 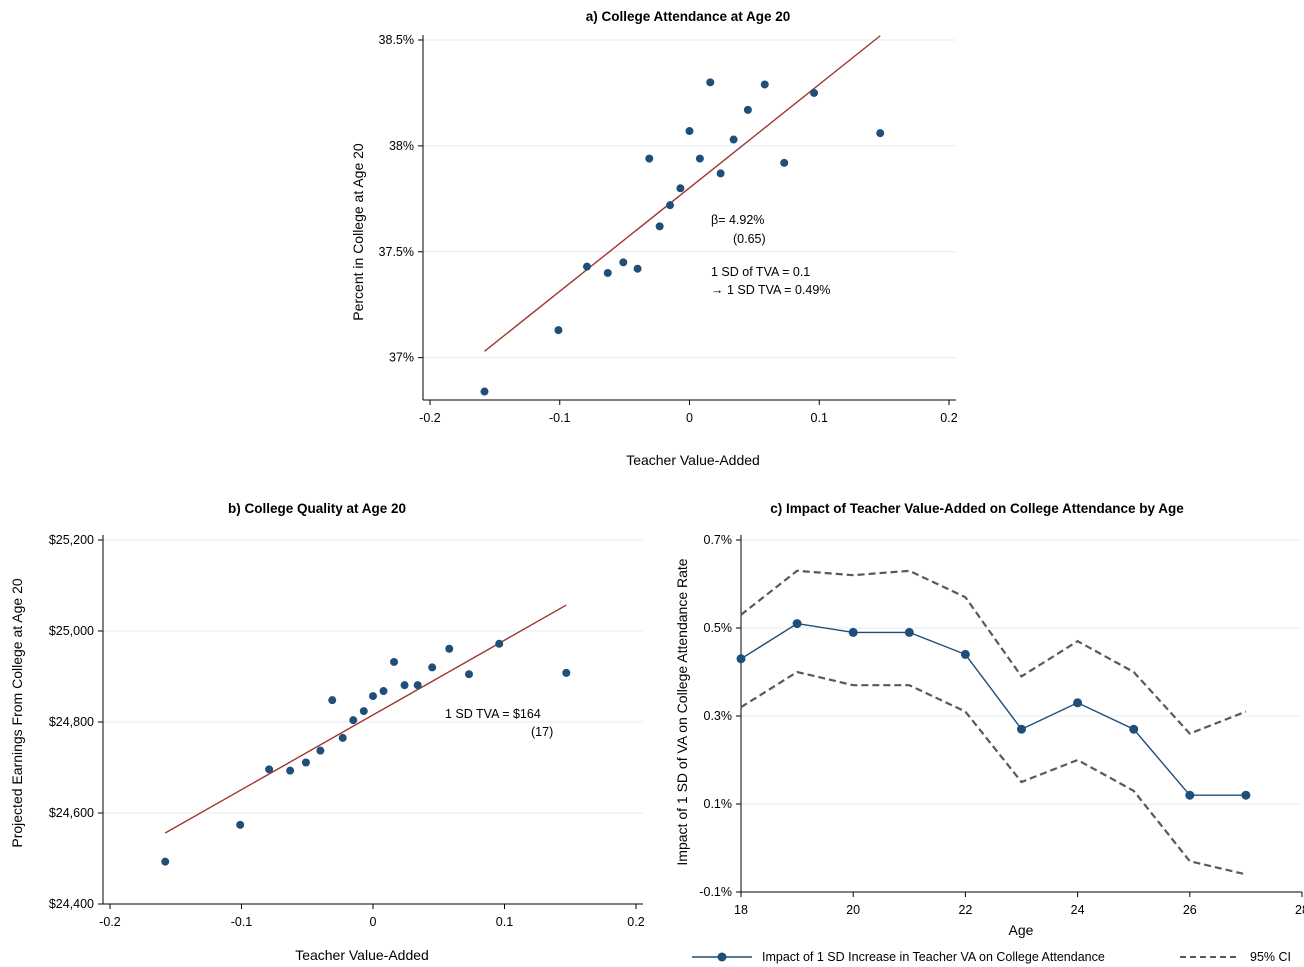 I want to click on panel-b-ytick-label: $24,800, so click(x=71, y=722).